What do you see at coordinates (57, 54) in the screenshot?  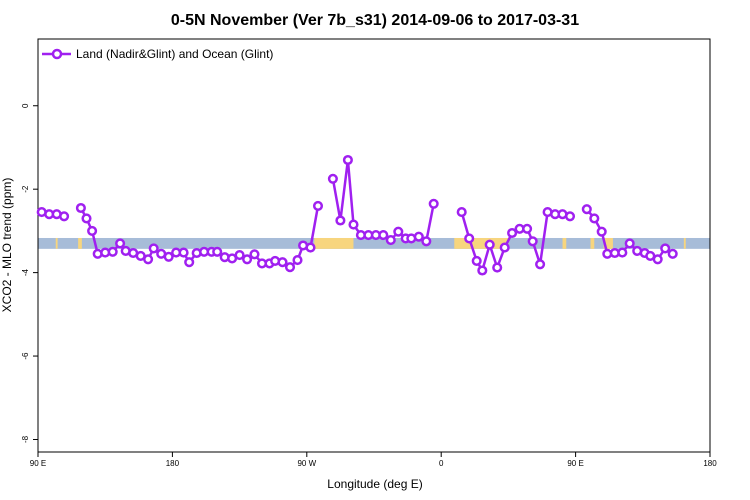 I see `legend-marker-swatch` at bounding box center [57, 54].